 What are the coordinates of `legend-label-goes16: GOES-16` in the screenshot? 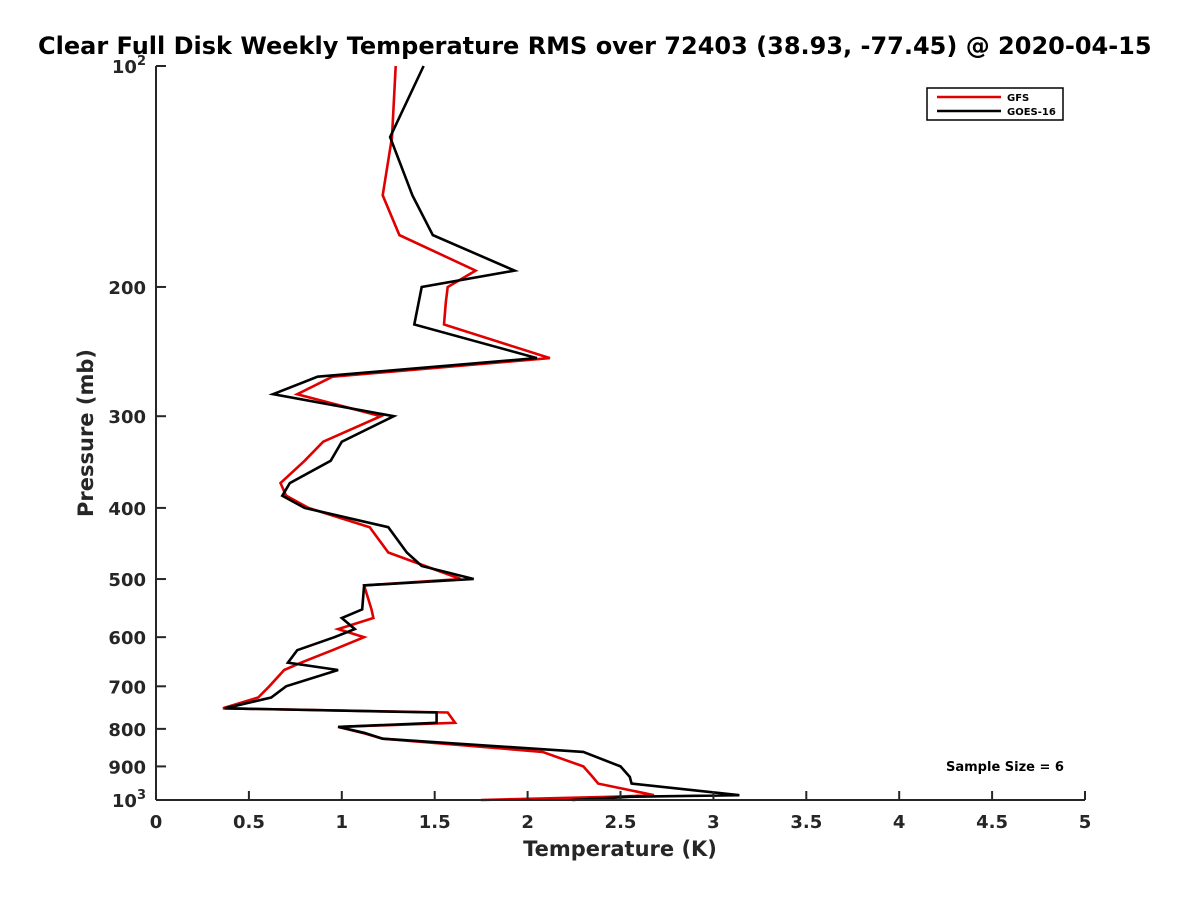 It's located at (1031, 112).